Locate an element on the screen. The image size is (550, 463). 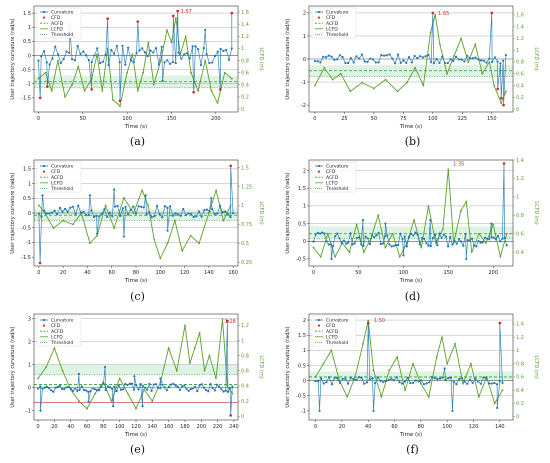
annotation-label: 1.28 is located at coordinates (230, 322).